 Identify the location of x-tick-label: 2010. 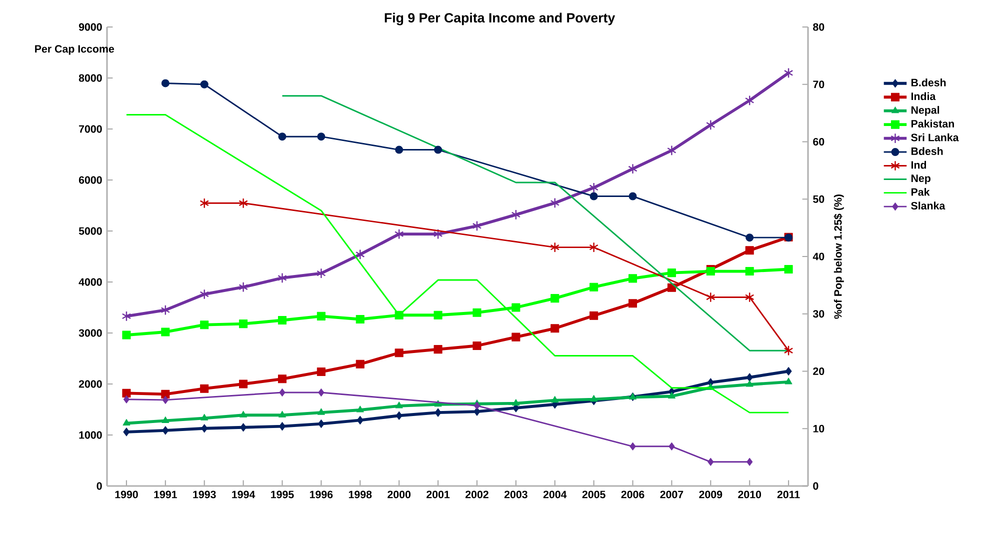
(750, 494).